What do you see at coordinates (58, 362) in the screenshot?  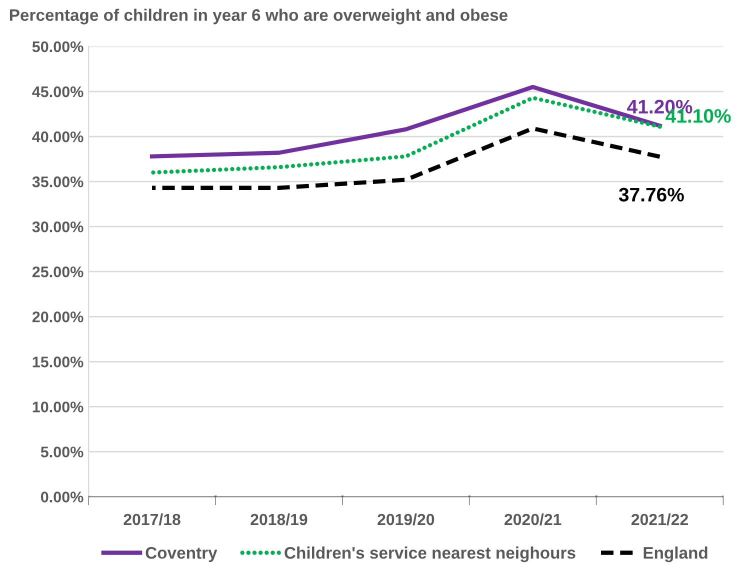 I see `y-tick-label: 15.00%` at bounding box center [58, 362].